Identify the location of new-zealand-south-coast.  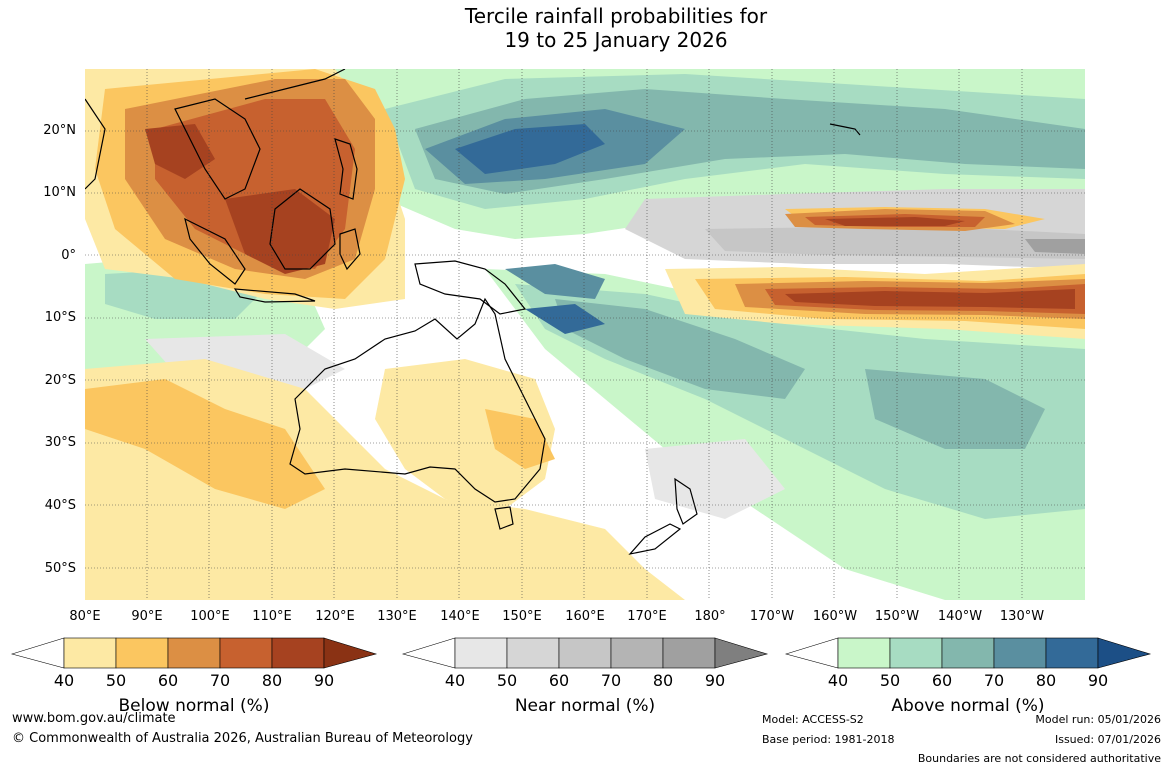
(655, 539).